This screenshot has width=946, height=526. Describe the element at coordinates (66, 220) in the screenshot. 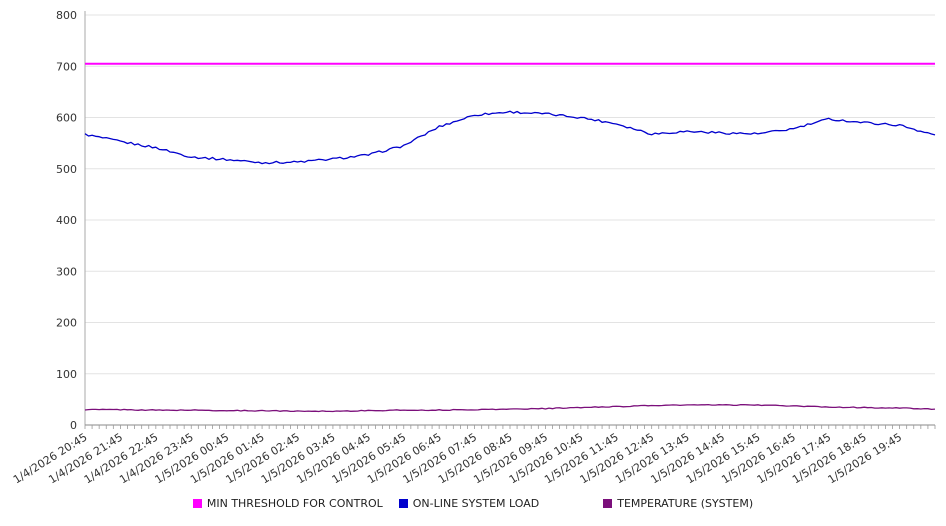

I see `y-axis-tick-label: 400` at that location.